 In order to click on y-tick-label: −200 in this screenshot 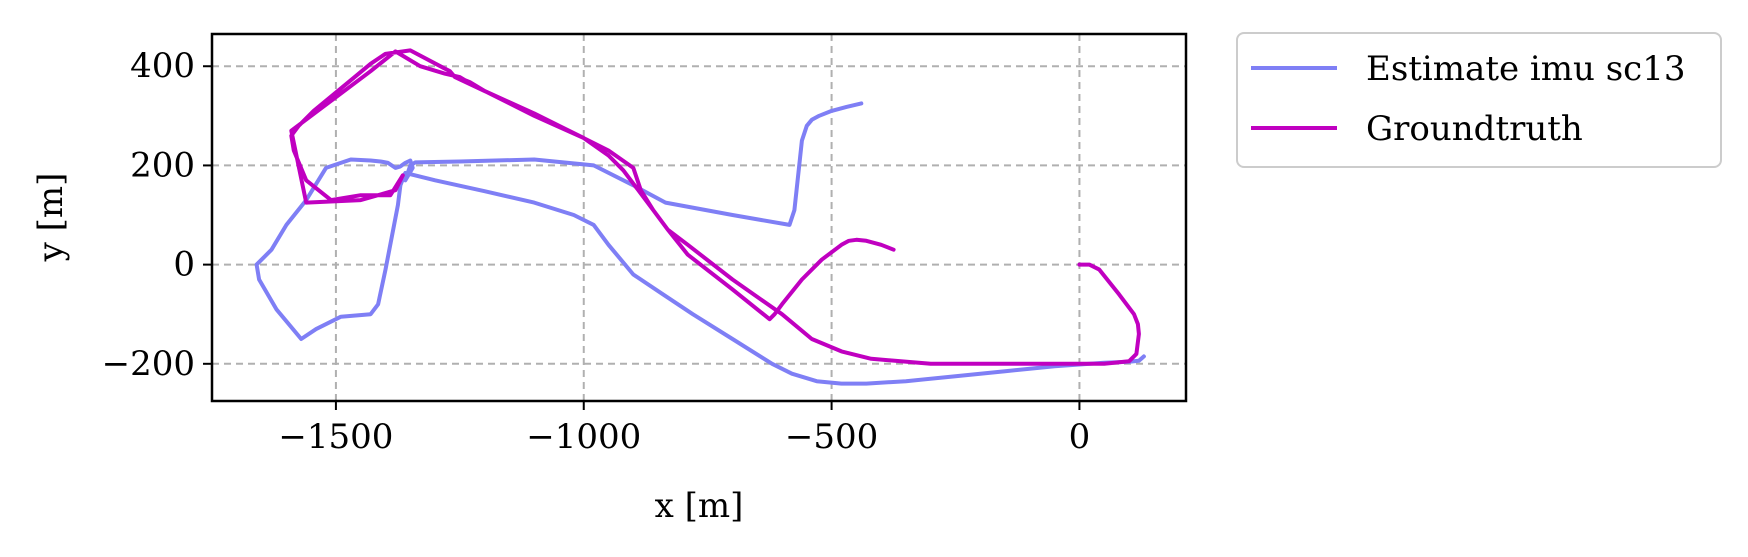, I will do `click(148, 364)`.